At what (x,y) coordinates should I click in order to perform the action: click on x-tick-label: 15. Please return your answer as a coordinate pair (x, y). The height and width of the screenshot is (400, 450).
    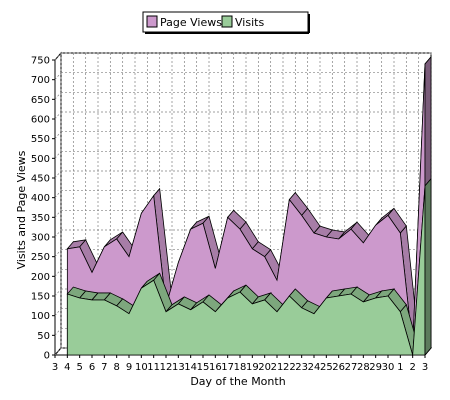
    Looking at the image, I should click on (203, 367).